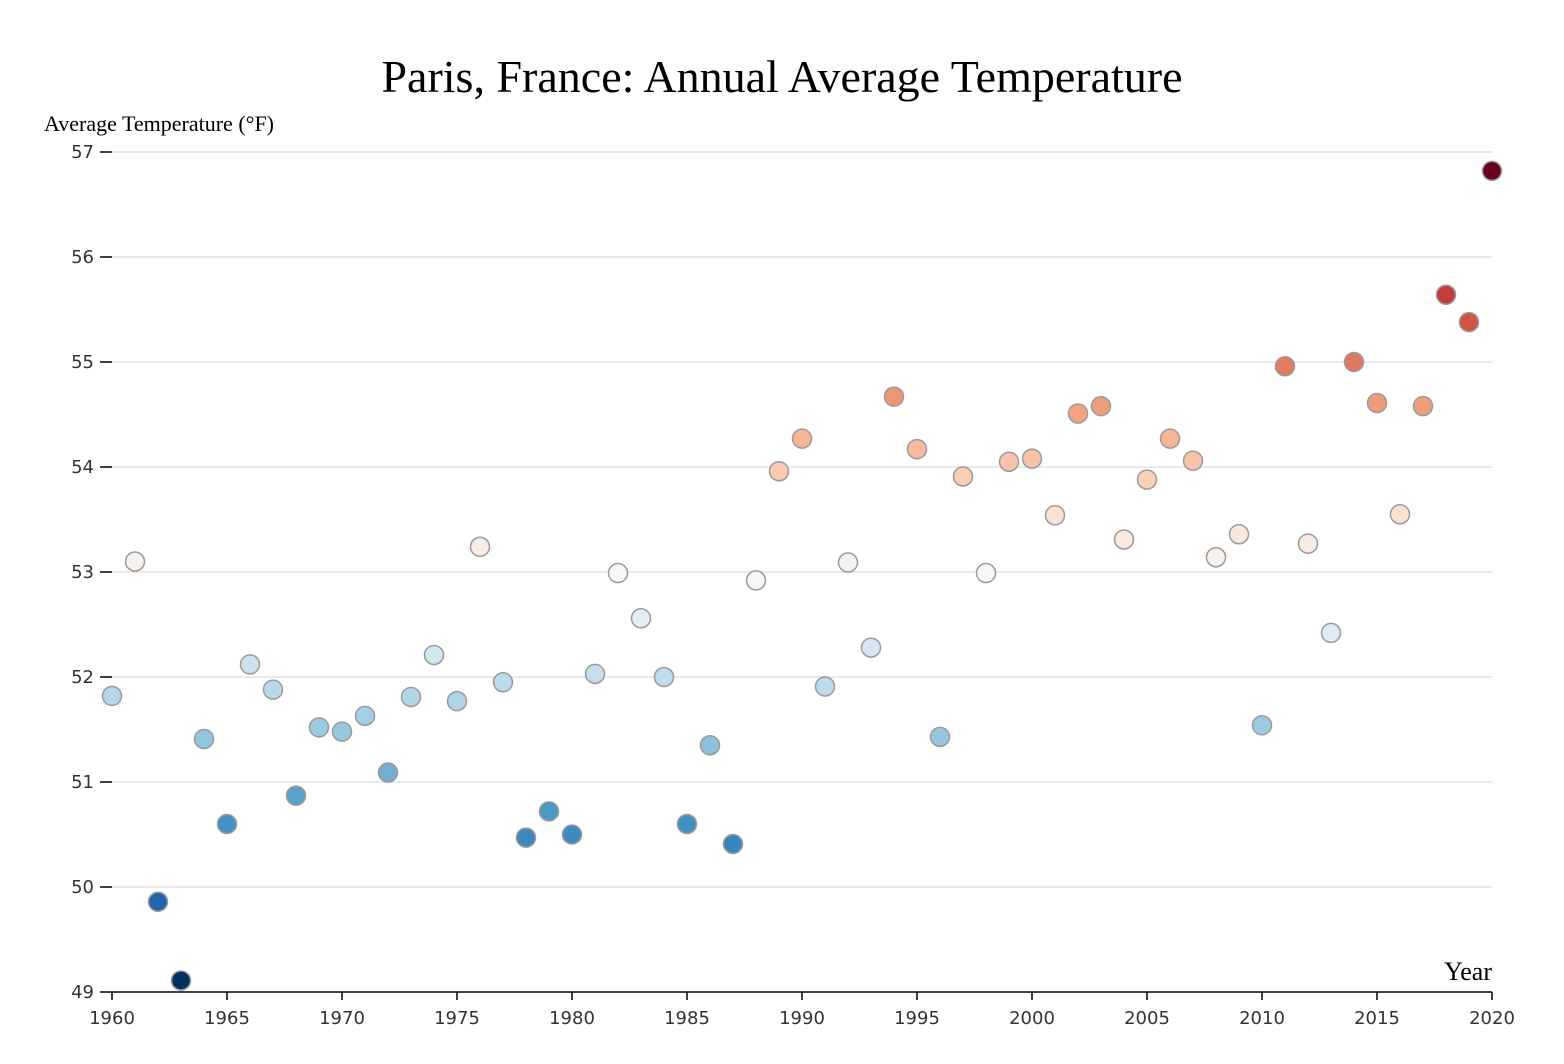 The width and height of the screenshot is (1564, 1064). Describe the element at coordinates (1377, 1018) in the screenshot. I see `x-tick-label: 2015` at that location.